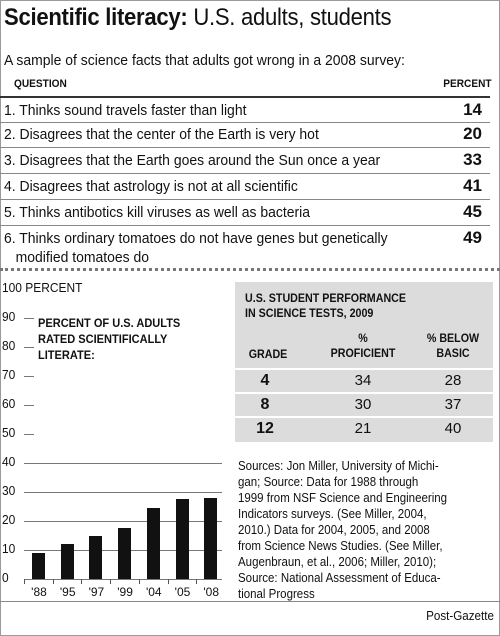  Describe the element at coordinates (453, 346) in the screenshot. I see `below-basic-column-header: % BELOW BASIC` at that location.